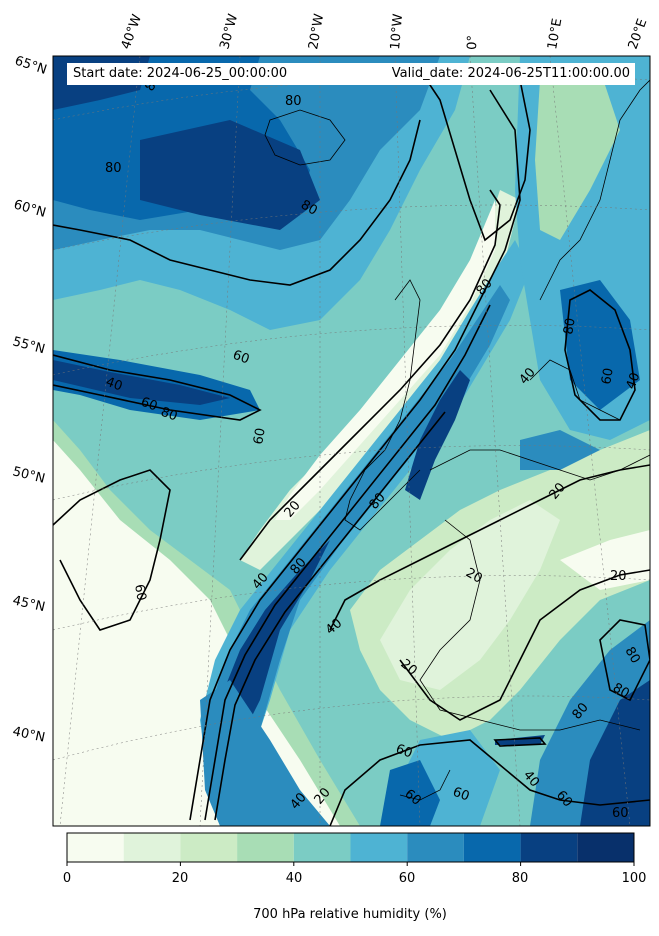  I want to click on colorbar, so click(350, 849).